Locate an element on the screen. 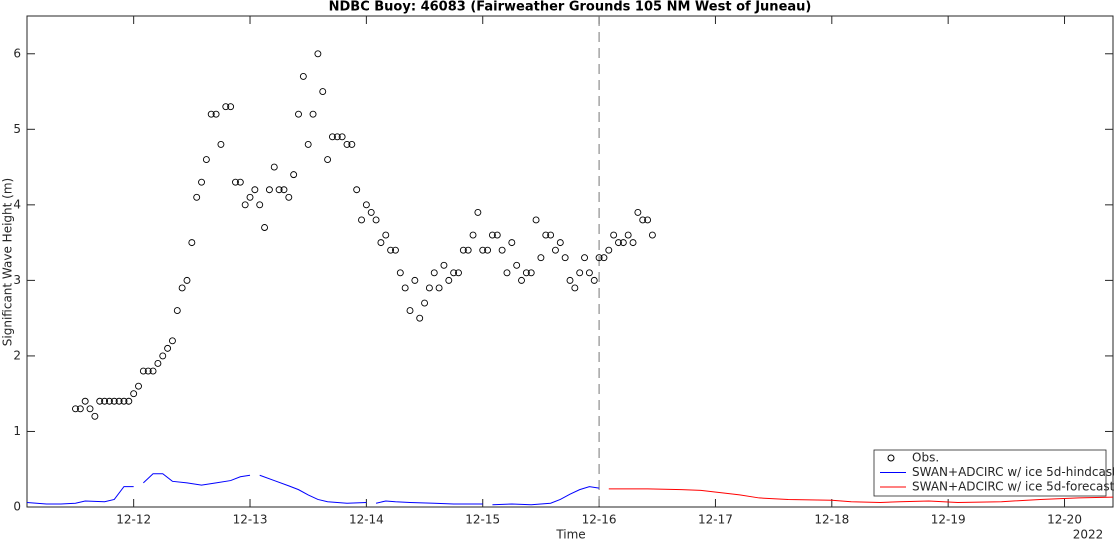  legend-marker is located at coordinates (891, 458).